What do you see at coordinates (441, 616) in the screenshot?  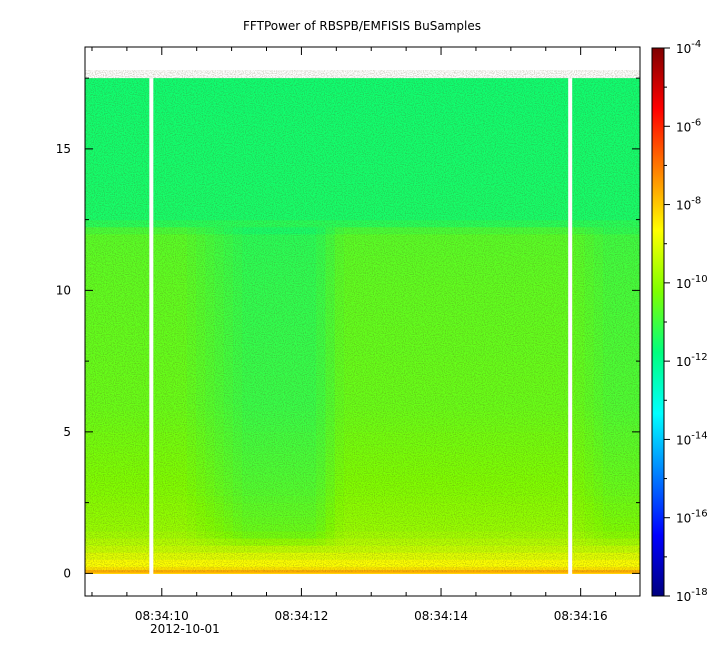 I see `x-tick-label: 08:34:14` at bounding box center [441, 616].